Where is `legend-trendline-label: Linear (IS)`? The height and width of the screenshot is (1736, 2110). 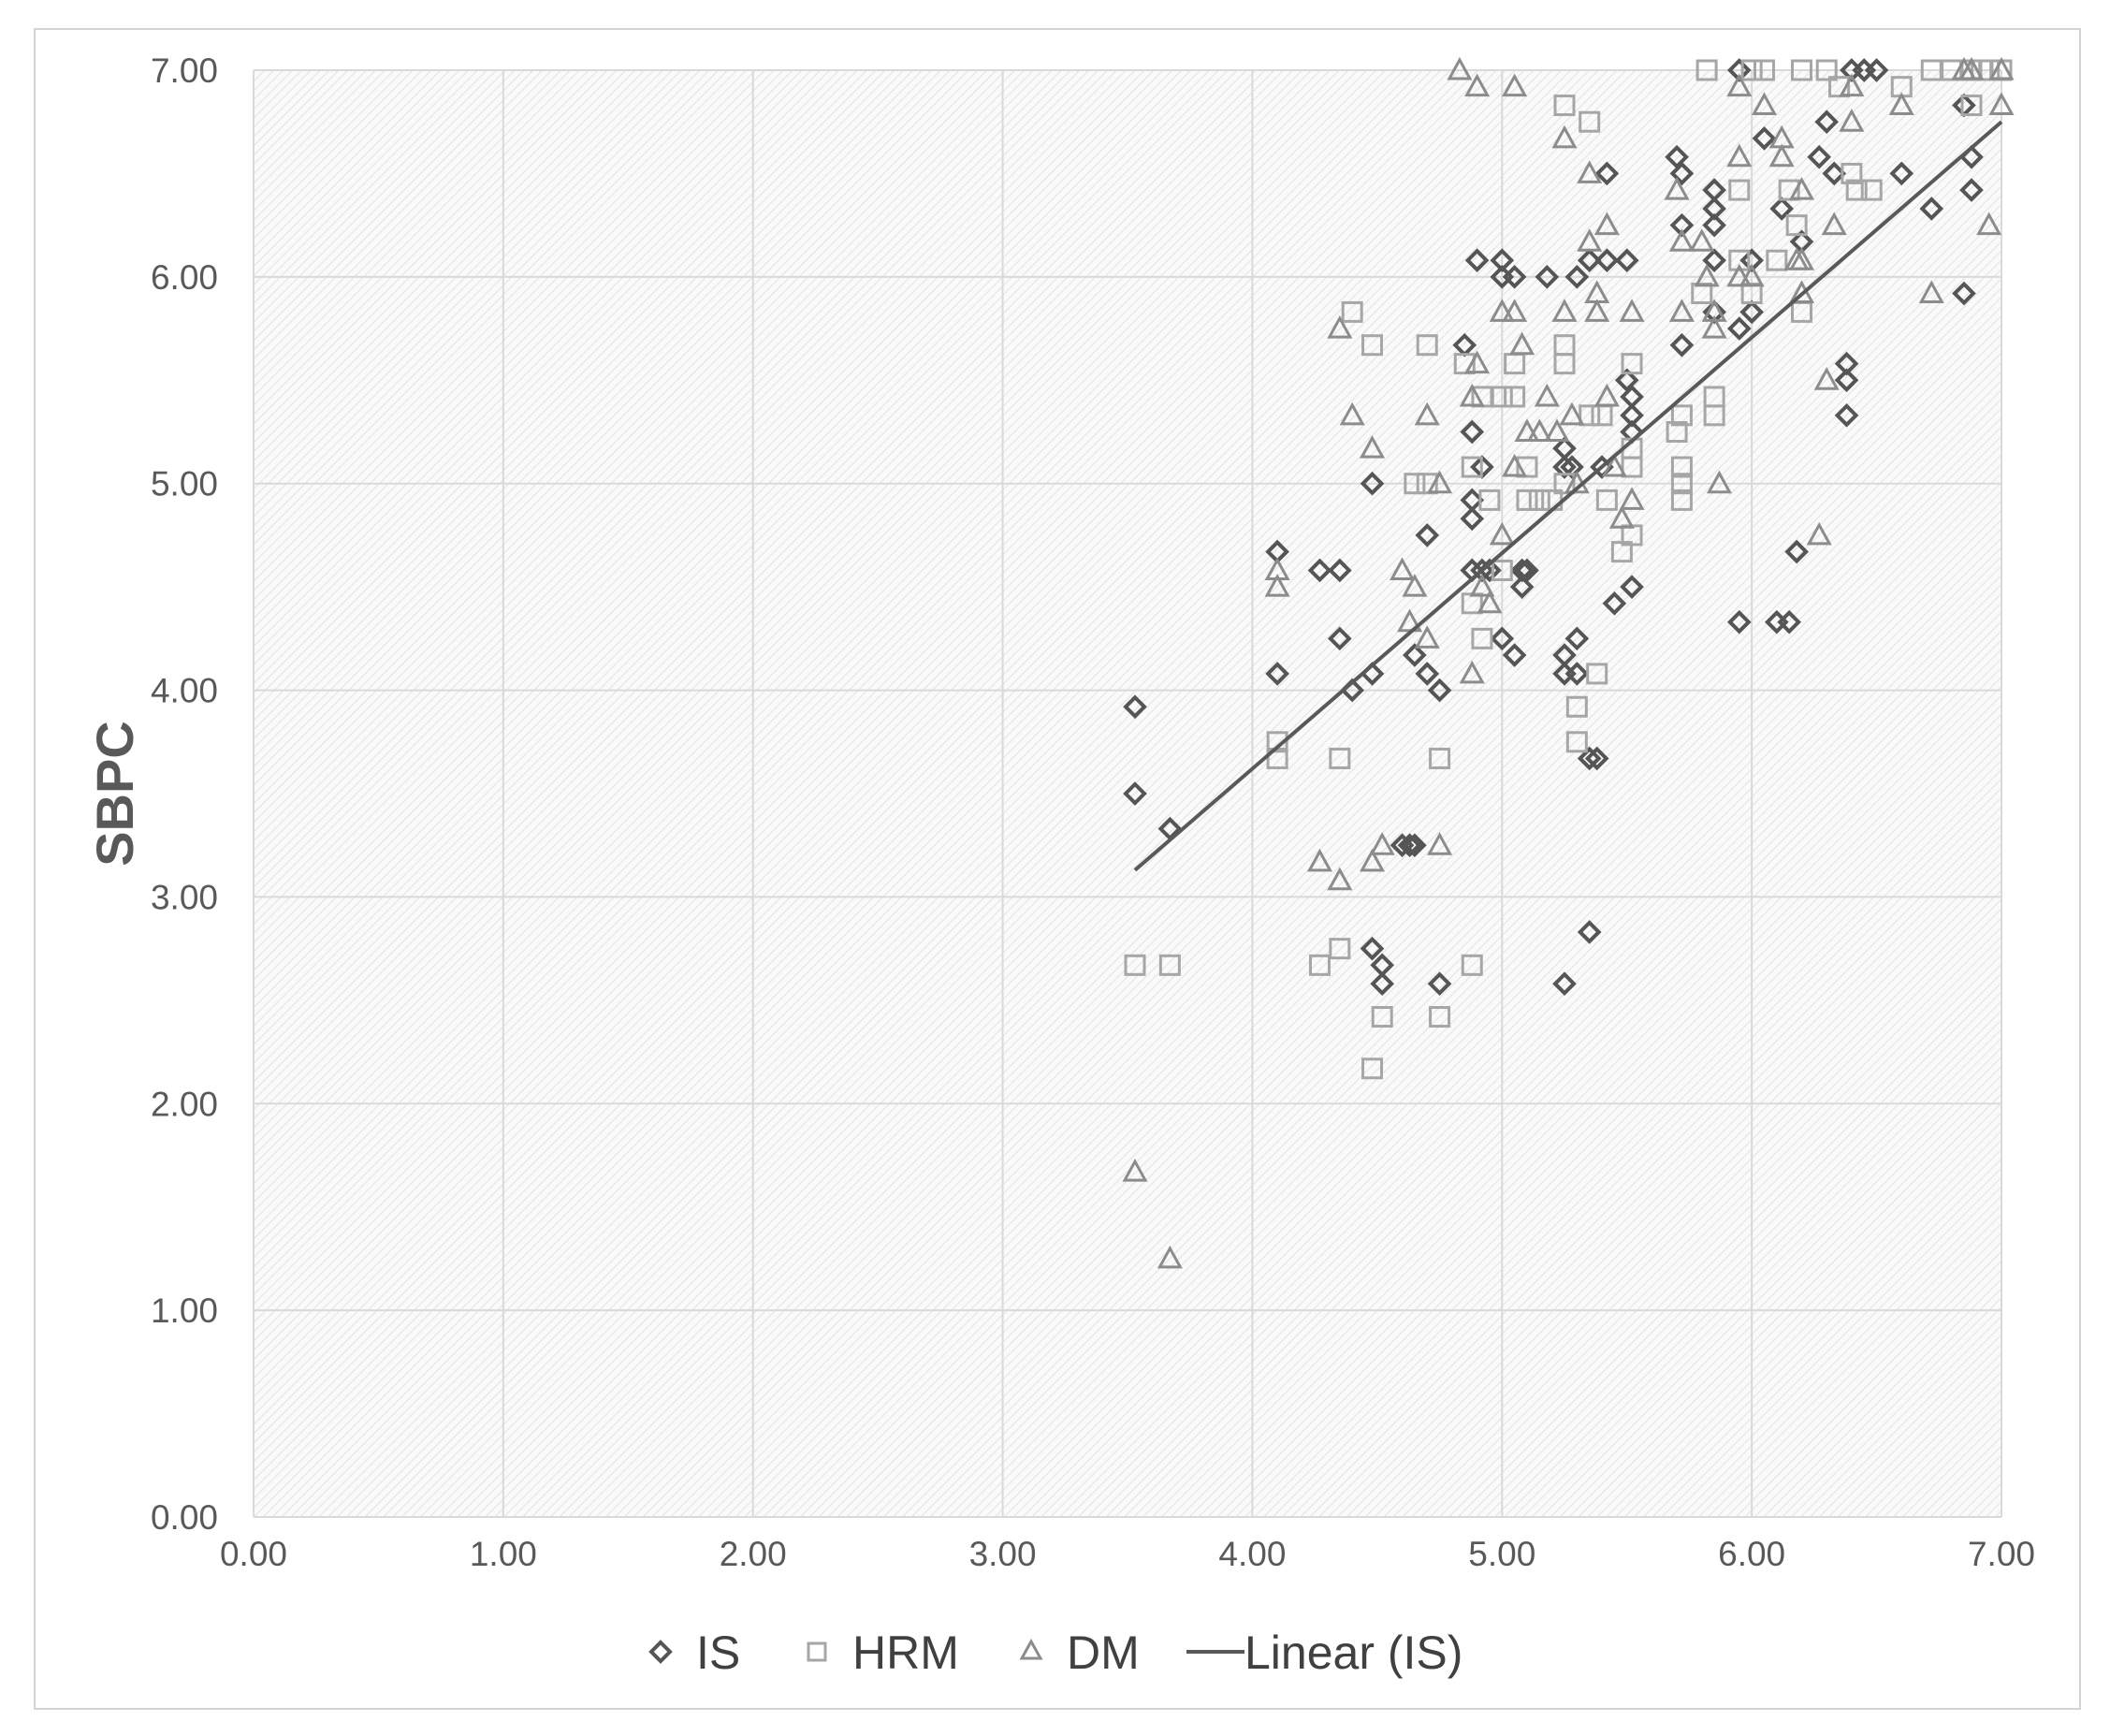 legend-trendline-label: Linear (IS) is located at coordinates (1353, 1653).